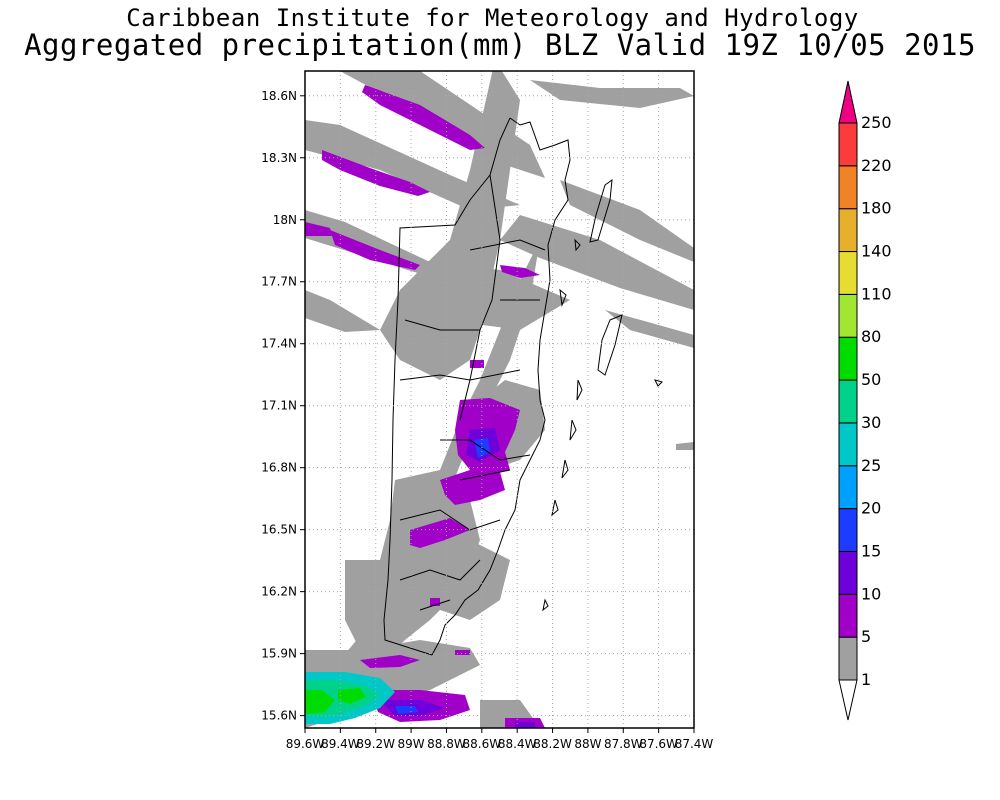 The width and height of the screenshot is (1000, 800). What do you see at coordinates (279, 344) in the screenshot?
I see `lat-tick-label: 17.4N` at bounding box center [279, 344].